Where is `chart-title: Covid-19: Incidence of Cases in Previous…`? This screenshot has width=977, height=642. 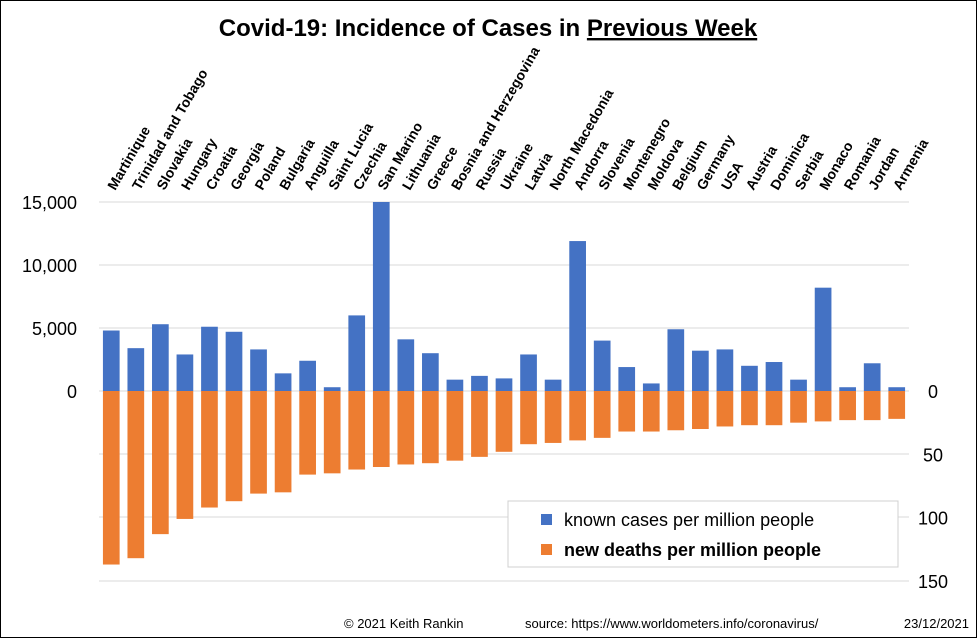
chart-title: Covid-19: Incidence of Cases in Previous… is located at coordinates (488, 28).